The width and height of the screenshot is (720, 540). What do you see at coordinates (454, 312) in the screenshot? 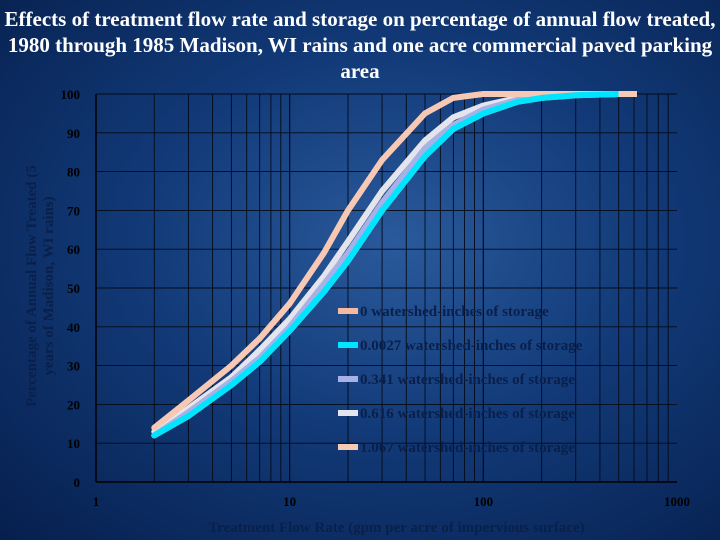
I see `legend-label: 0 watershed-inches of storage` at bounding box center [454, 312].